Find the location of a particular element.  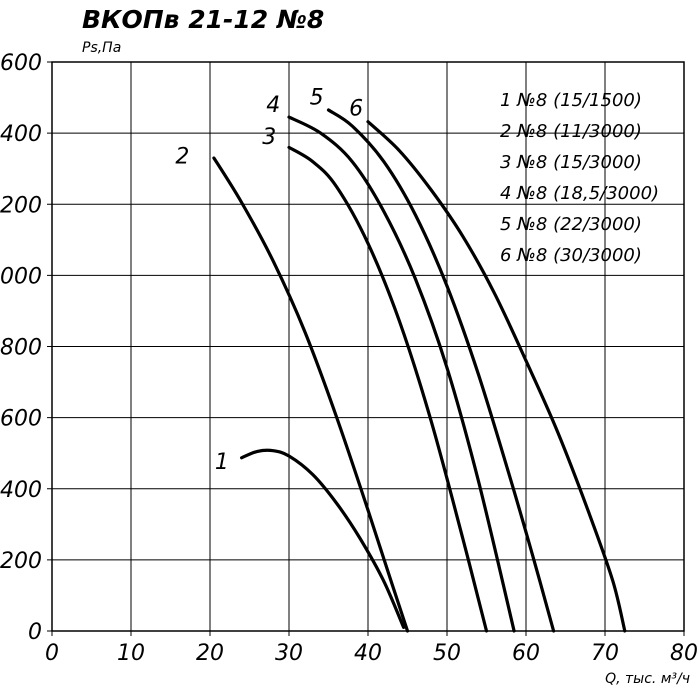

x-tick-label: 40 is located at coordinates (368, 653).